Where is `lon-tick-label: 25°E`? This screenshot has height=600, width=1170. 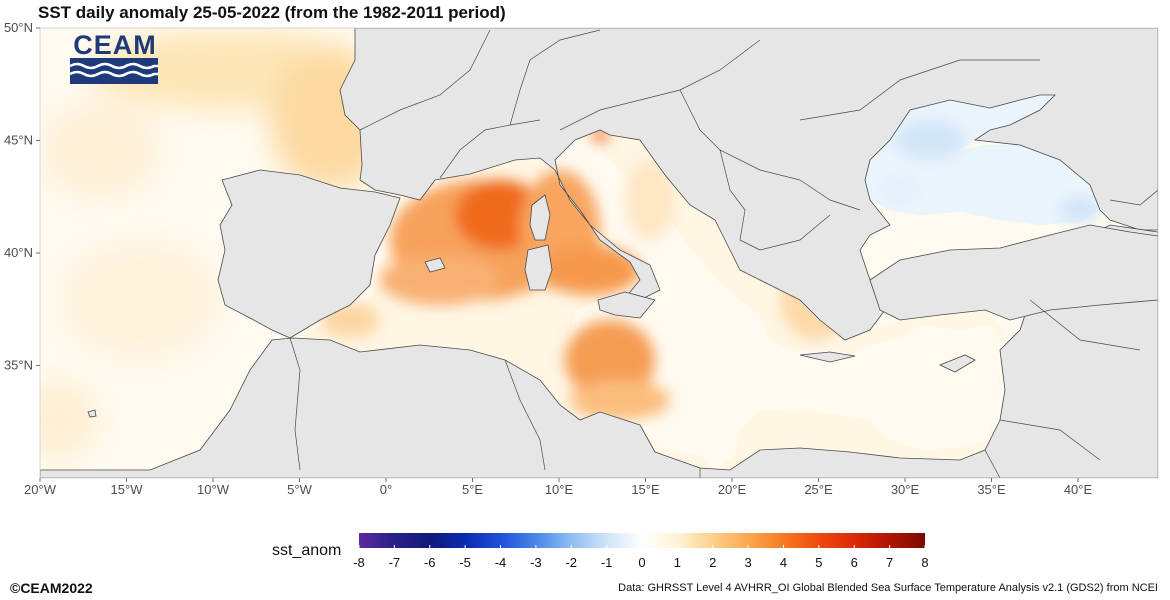
lon-tick-label: 25°E is located at coordinates (818, 489).